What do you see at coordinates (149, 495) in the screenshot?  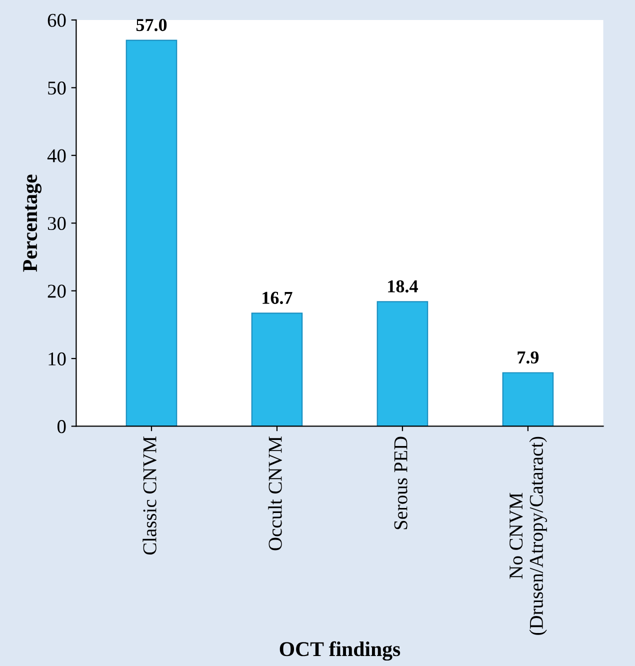 I see `x-tick-label: Classic CNVM` at bounding box center [149, 495].